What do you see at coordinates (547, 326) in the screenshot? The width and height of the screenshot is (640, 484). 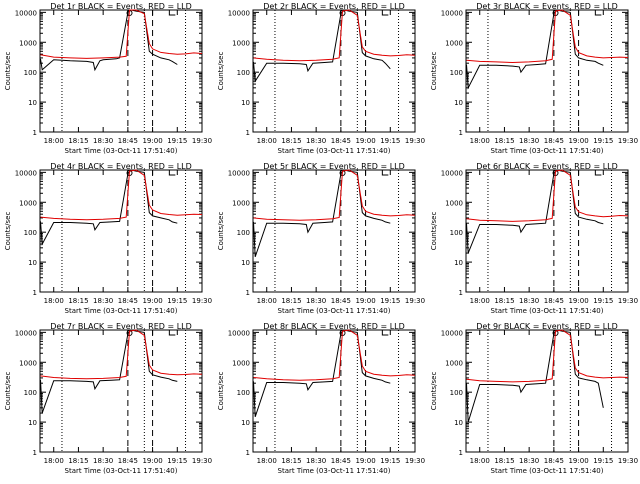 I see `chart-title: Det 9r BLACK = Events, RED = LLD` at bounding box center [547, 326].